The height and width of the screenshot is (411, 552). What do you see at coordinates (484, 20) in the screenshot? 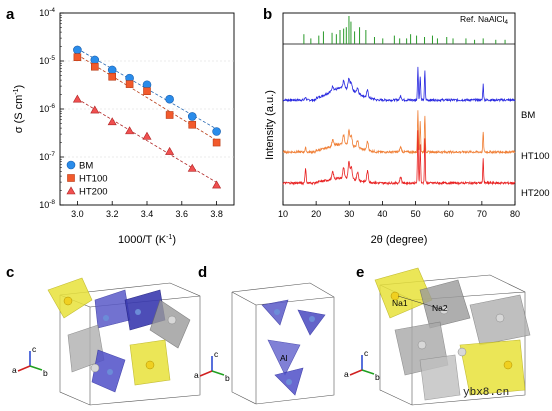
I see `reference-label: Ref. NaAlCl4` at bounding box center [484, 20].